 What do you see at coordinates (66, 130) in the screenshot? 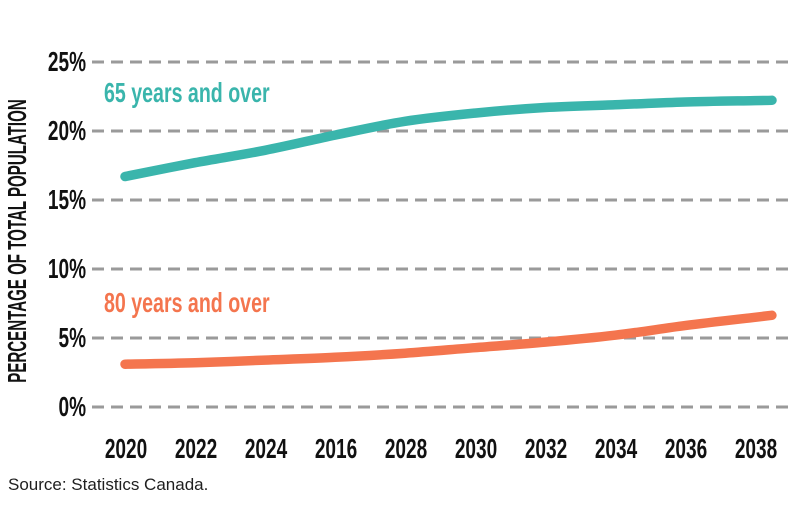
I see `y-axis-tick-label: 20%` at bounding box center [66, 130].